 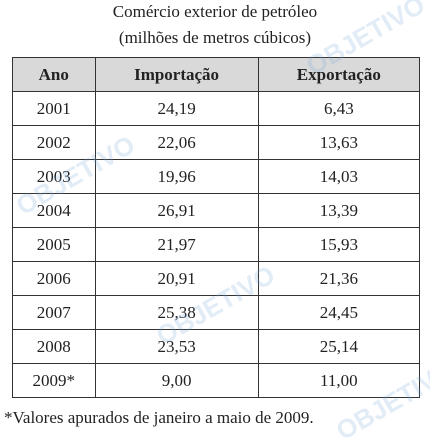 What do you see at coordinates (339, 380) in the screenshot?
I see `table-cell: 11,00` at bounding box center [339, 380].